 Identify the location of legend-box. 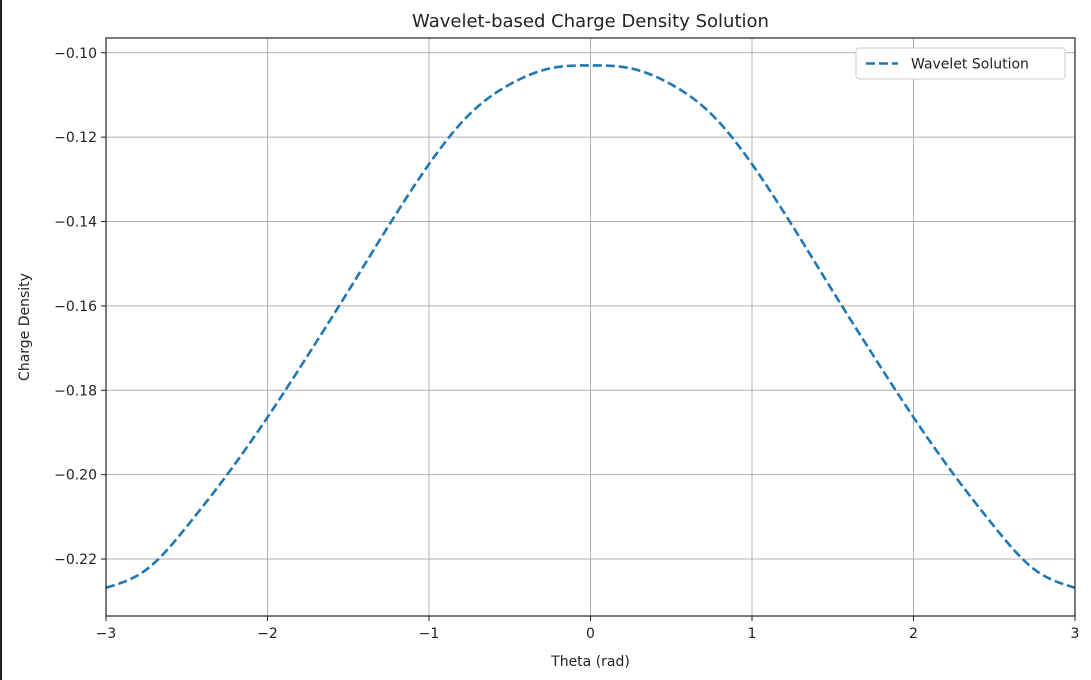
(960, 63).